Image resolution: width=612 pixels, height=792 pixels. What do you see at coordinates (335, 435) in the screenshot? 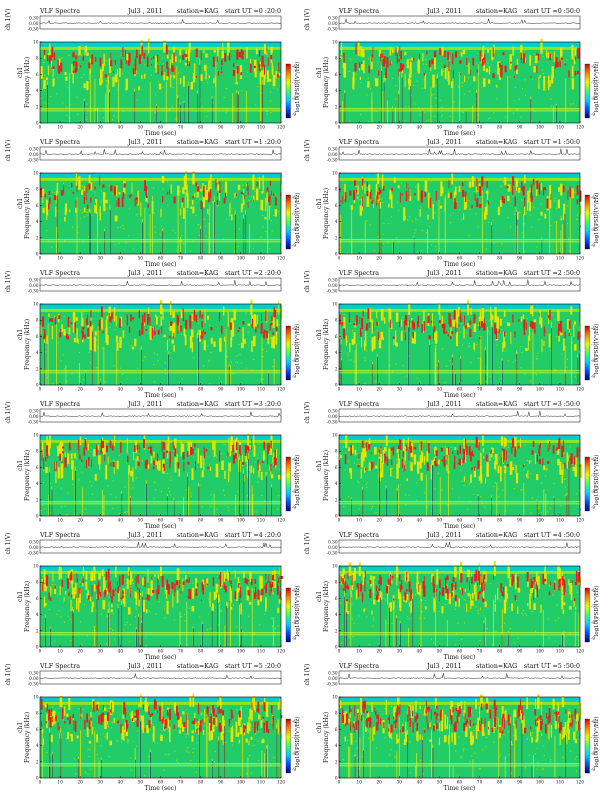
I see `y-tick-label: 10` at bounding box center [335, 435].